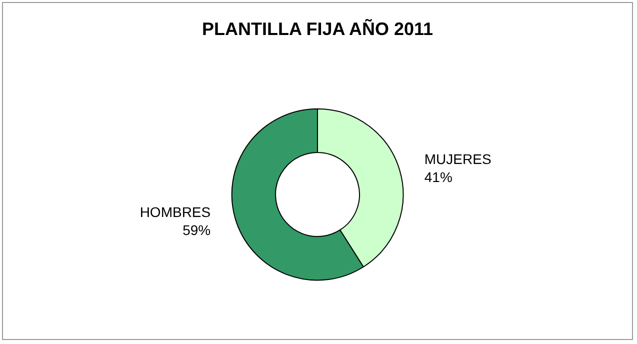 The width and height of the screenshot is (637, 344). I want to click on chart-title: PLANTILLA FIJA AÑO 2011, so click(318, 28).